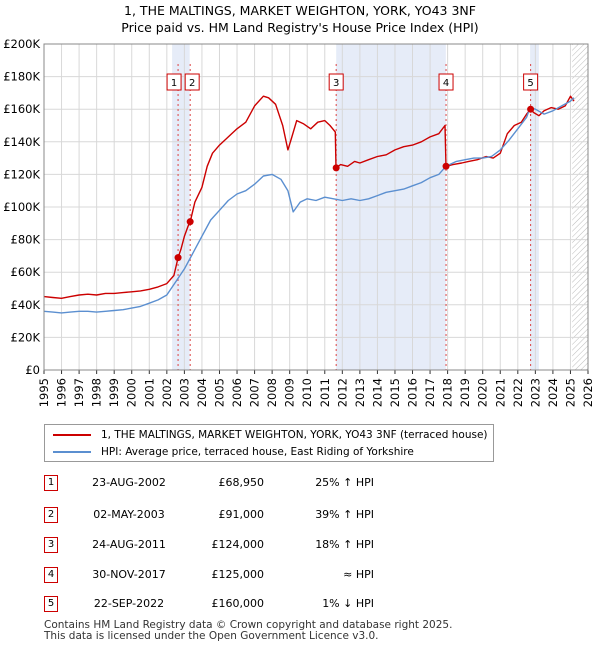 This screenshot has width=600, height=650. What do you see at coordinates (237, 392) in the screenshot?
I see `x-tick-label: 2006` at bounding box center [237, 392].